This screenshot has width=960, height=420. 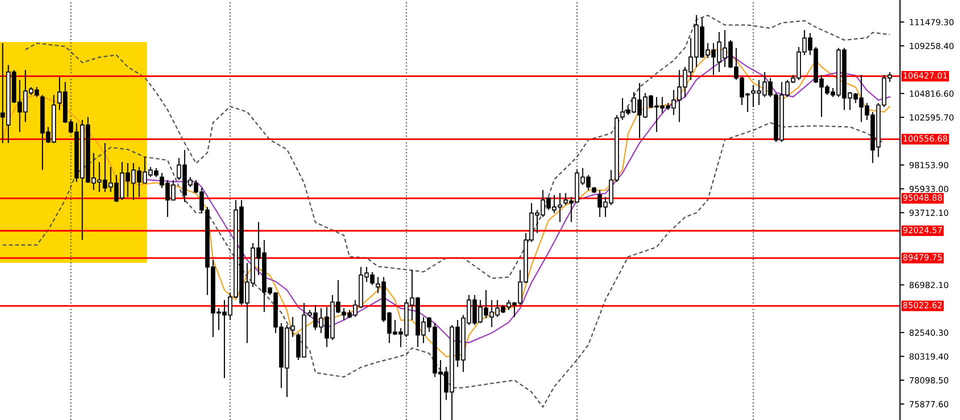 I want to click on y-tick-label: 95933.00, so click(x=929, y=189).